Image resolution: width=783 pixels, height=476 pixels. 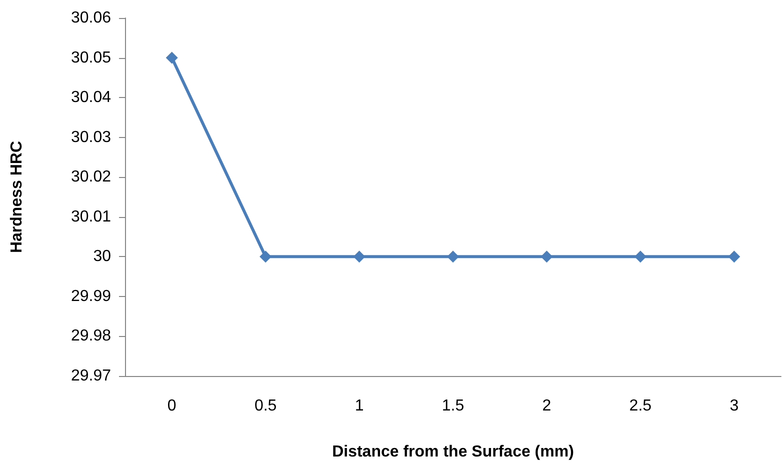 I want to click on y-tick-label: 29.98, so click(x=91, y=336).